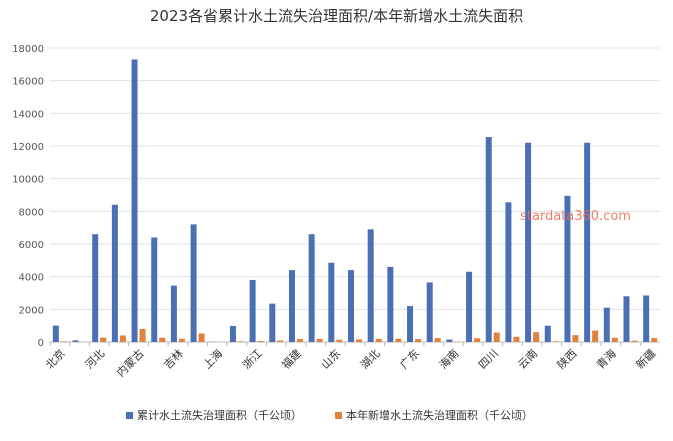 The height and width of the screenshot is (441, 673). What do you see at coordinates (331, 359) in the screenshot?
I see `x-tick-label: 山东` at bounding box center [331, 359].